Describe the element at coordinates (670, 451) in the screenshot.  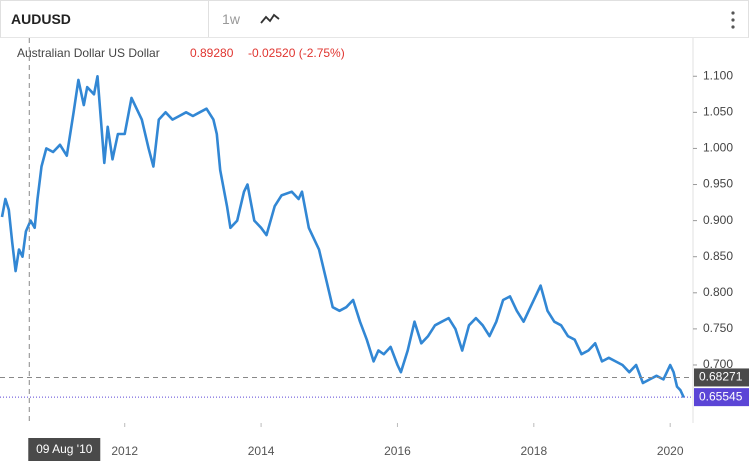
I see `x-tick-label: 2020` at that location.